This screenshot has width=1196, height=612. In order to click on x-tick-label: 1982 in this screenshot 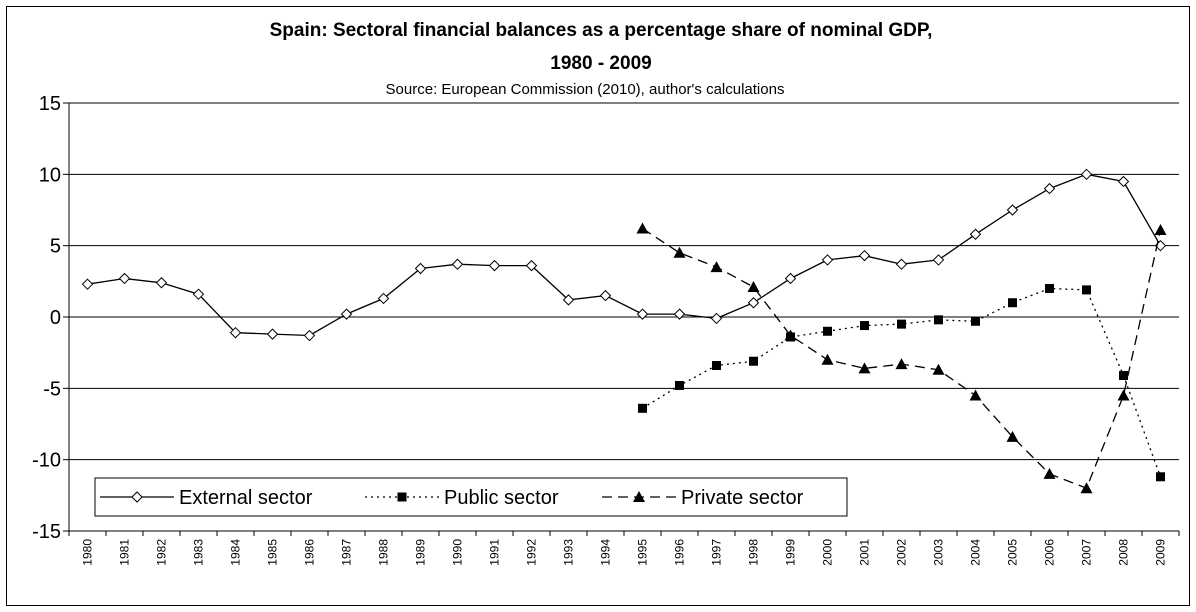, I will do `click(162, 552)`.